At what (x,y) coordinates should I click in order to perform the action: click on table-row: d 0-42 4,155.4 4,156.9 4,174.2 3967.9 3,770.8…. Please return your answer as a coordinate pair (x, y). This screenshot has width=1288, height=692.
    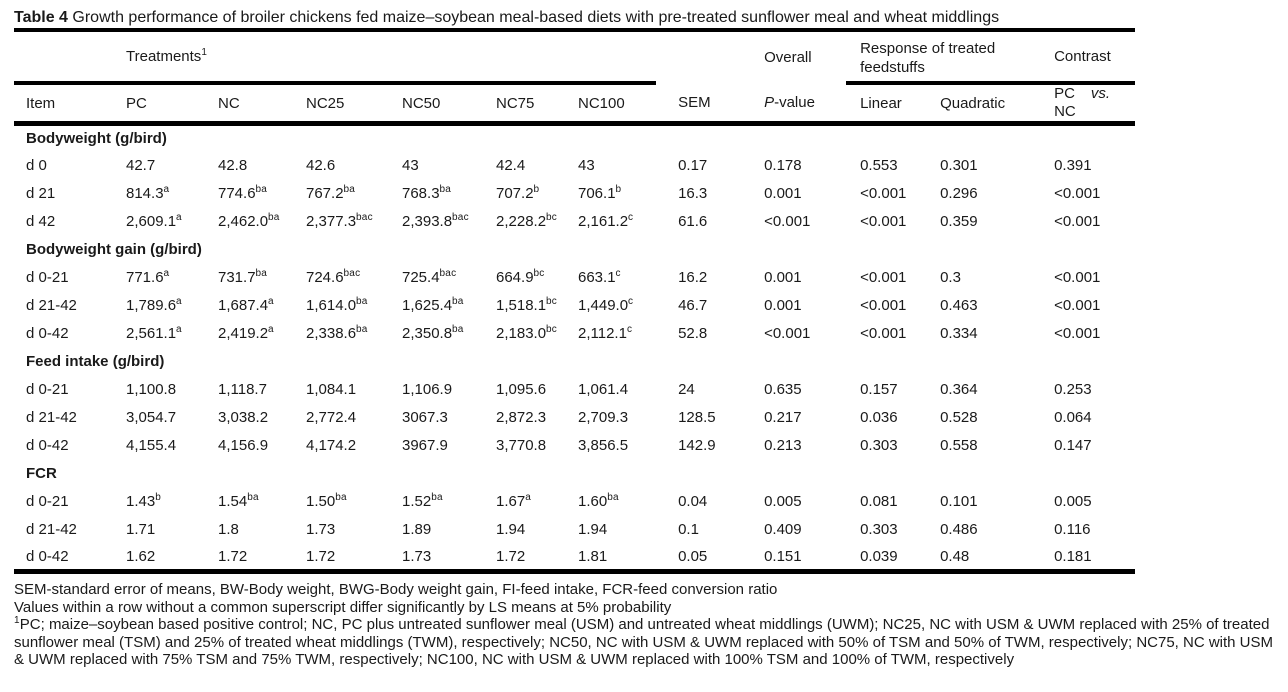
    Looking at the image, I should click on (574, 446).